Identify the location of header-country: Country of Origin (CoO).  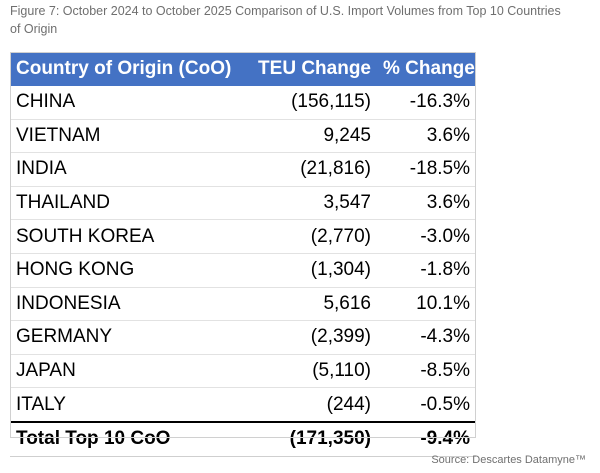
(128, 69).